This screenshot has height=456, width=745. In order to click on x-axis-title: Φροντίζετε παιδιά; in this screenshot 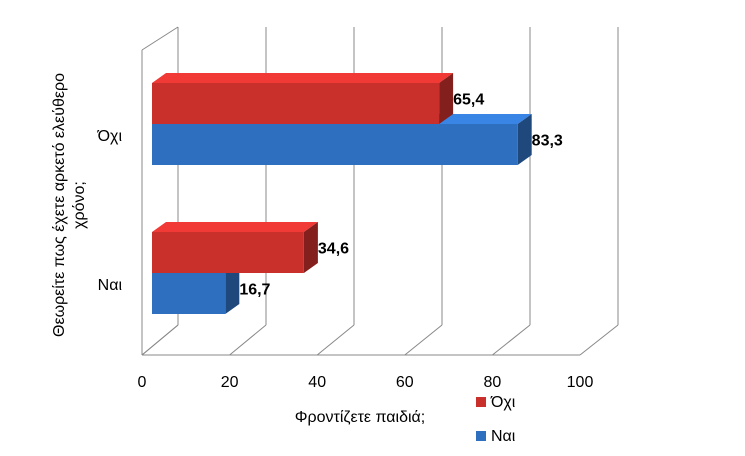, I will do `click(360, 417)`.